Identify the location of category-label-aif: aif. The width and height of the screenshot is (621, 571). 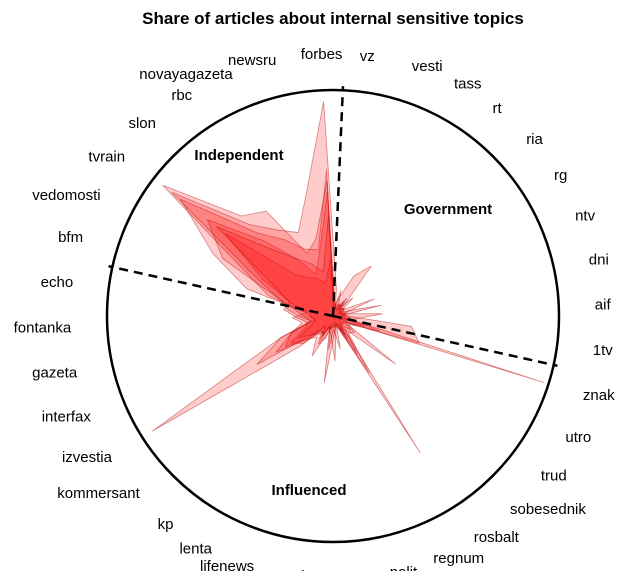
(603, 305).